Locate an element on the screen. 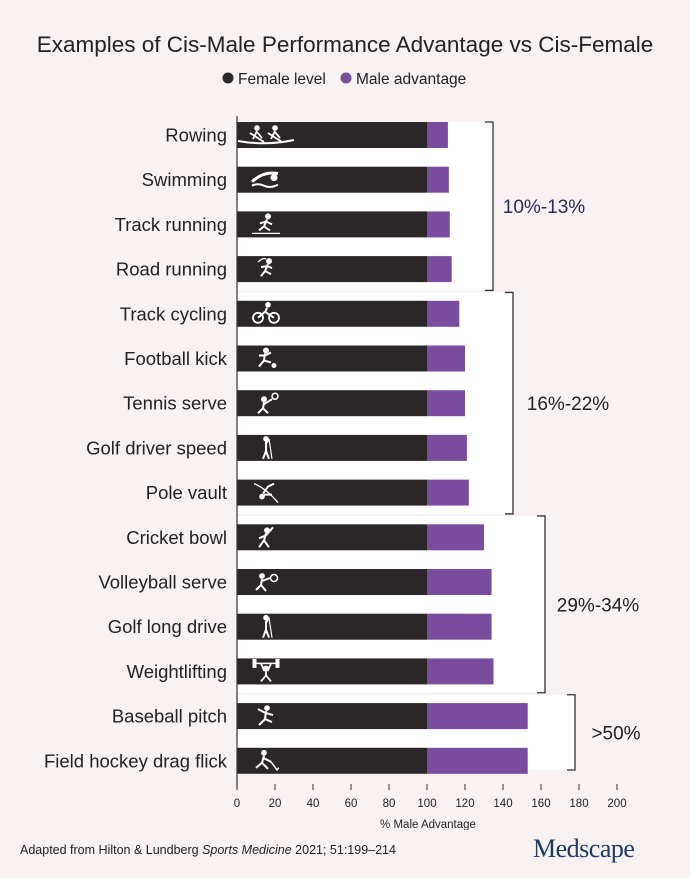 Image resolution: width=690 pixels, height=878 pixels. x-tick: 120 is located at coordinates (465, 797).